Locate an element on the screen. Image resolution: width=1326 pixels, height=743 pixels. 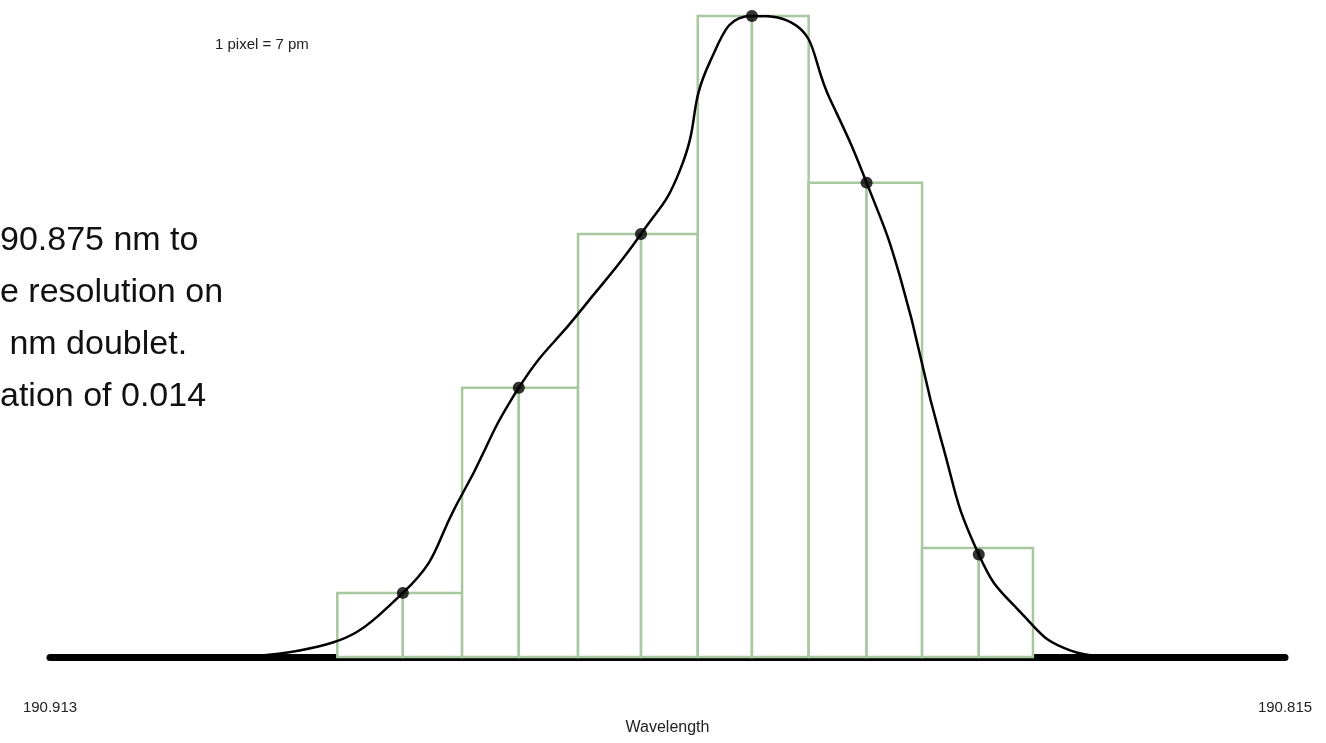
x-tick-label: 190.913 is located at coordinates (50, 706).